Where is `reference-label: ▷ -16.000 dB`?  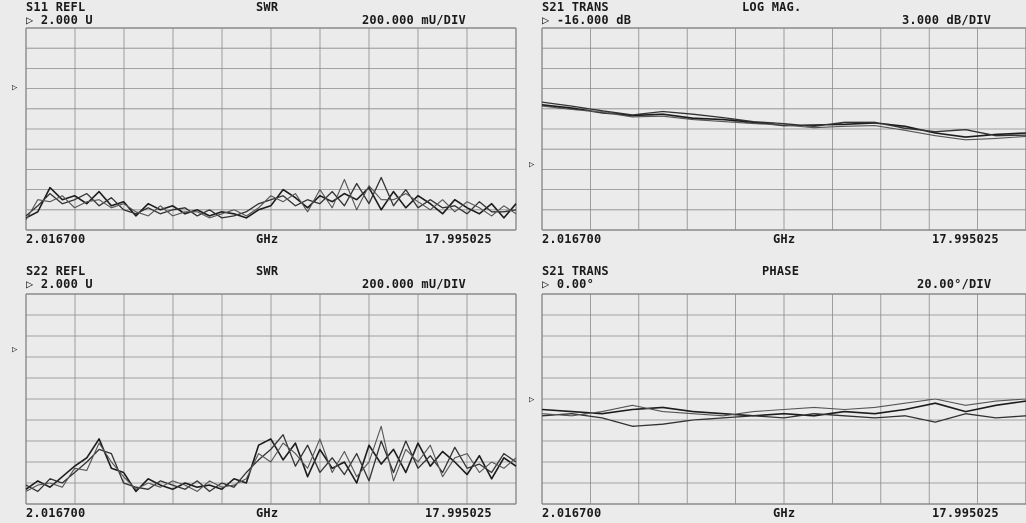
reference-label: ▷ -16.000 dB is located at coordinates (586, 20).